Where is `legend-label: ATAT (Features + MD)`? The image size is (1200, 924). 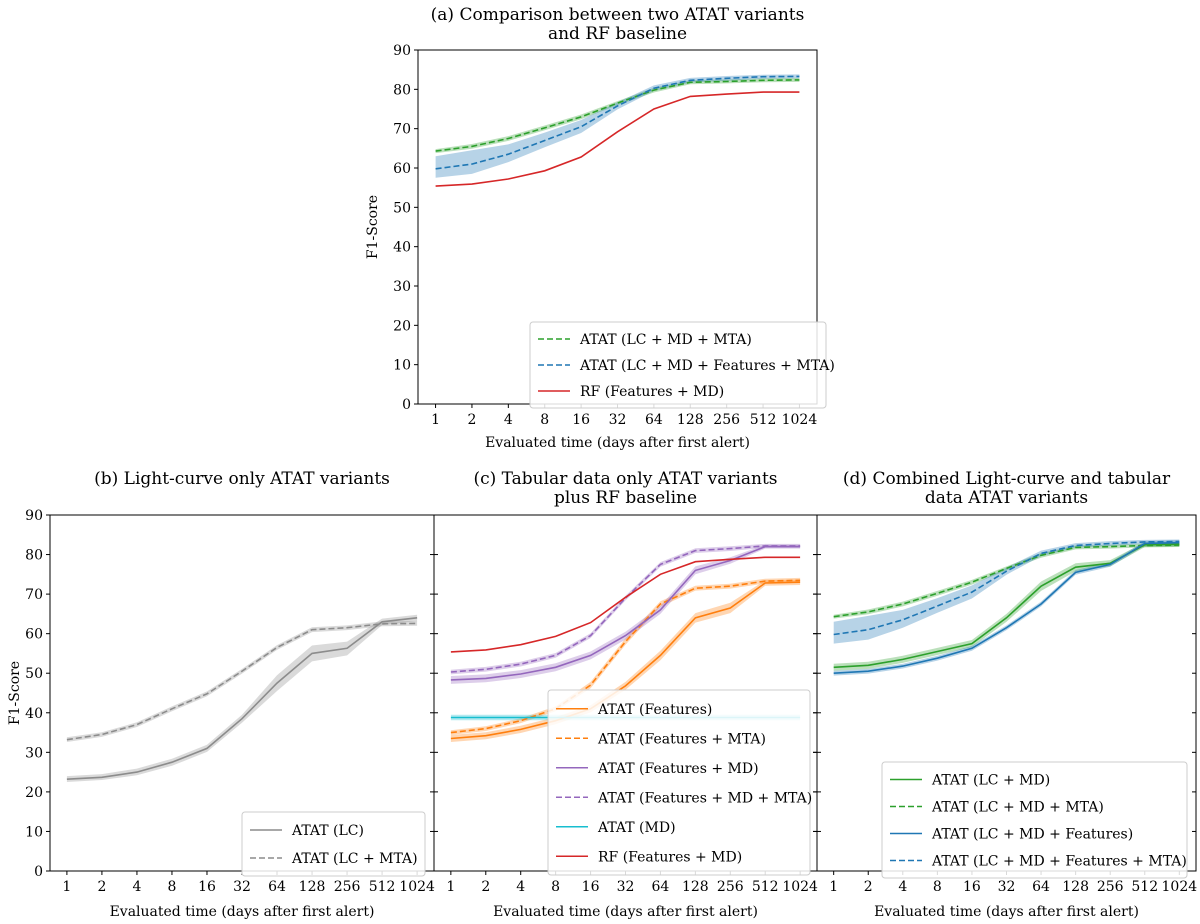 legend-label: ATAT (Features + MD) is located at coordinates (678, 769).